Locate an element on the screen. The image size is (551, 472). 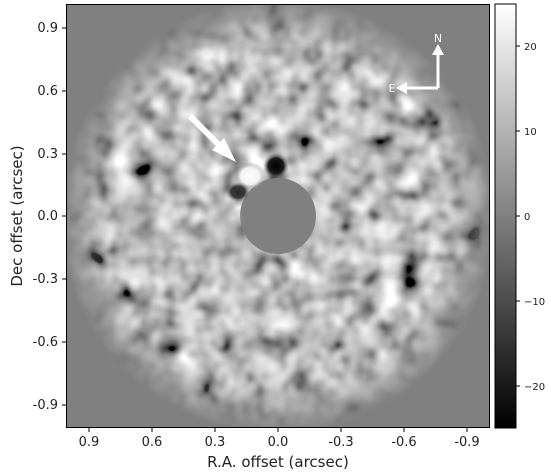
y-axis-label: Dec offset (arcsec) is located at coordinates (17, 215).